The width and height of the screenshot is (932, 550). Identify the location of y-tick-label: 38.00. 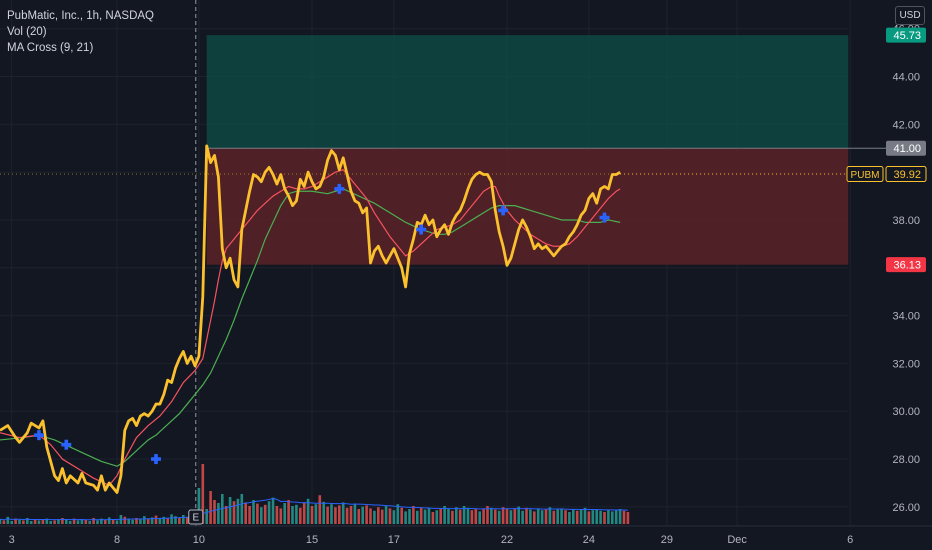
(906, 221).